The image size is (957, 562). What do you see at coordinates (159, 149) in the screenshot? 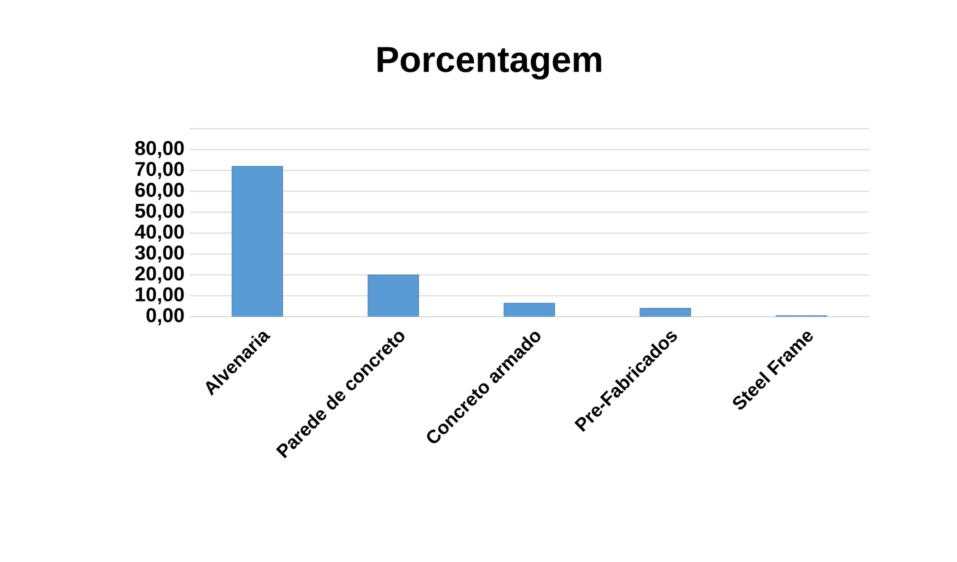
I see `y-tick-label: 80,00` at bounding box center [159, 149].